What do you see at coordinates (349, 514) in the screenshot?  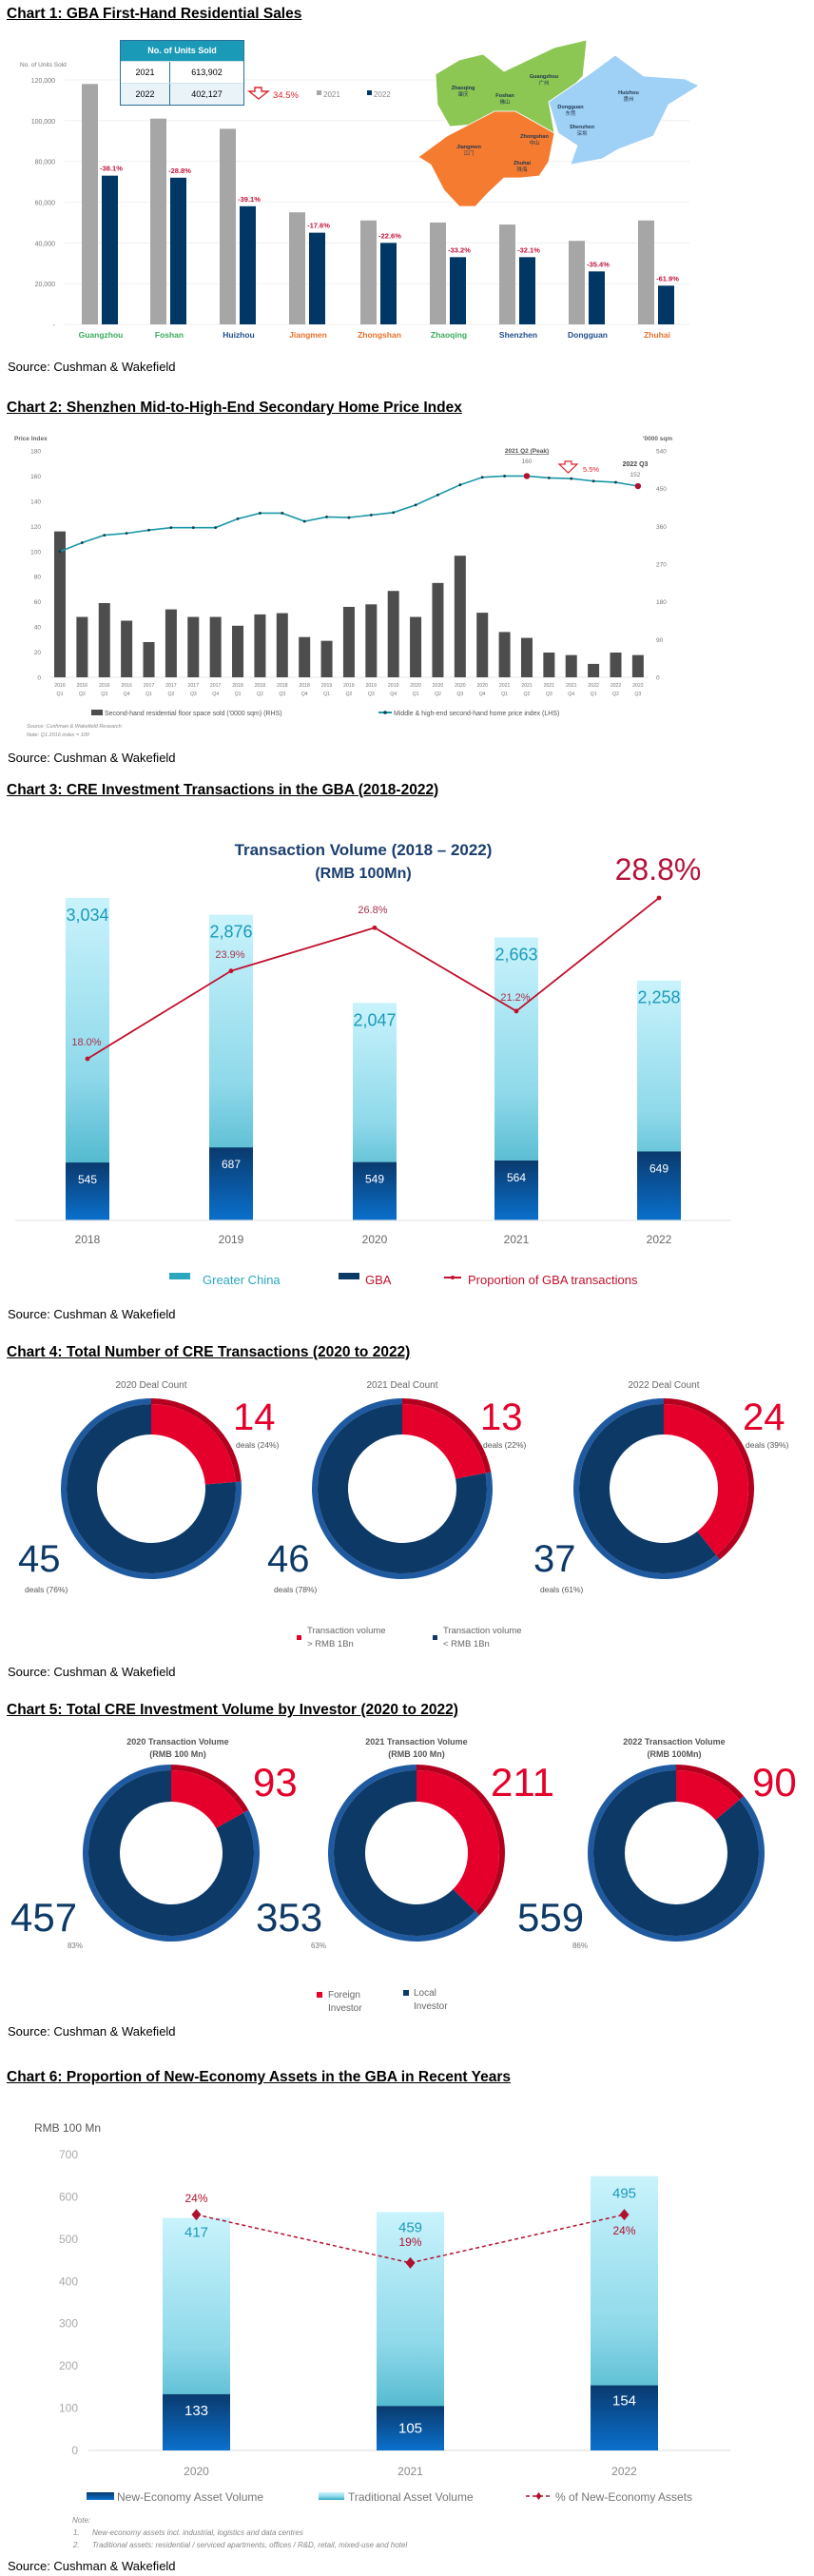 I see `price-index-line` at bounding box center [349, 514].